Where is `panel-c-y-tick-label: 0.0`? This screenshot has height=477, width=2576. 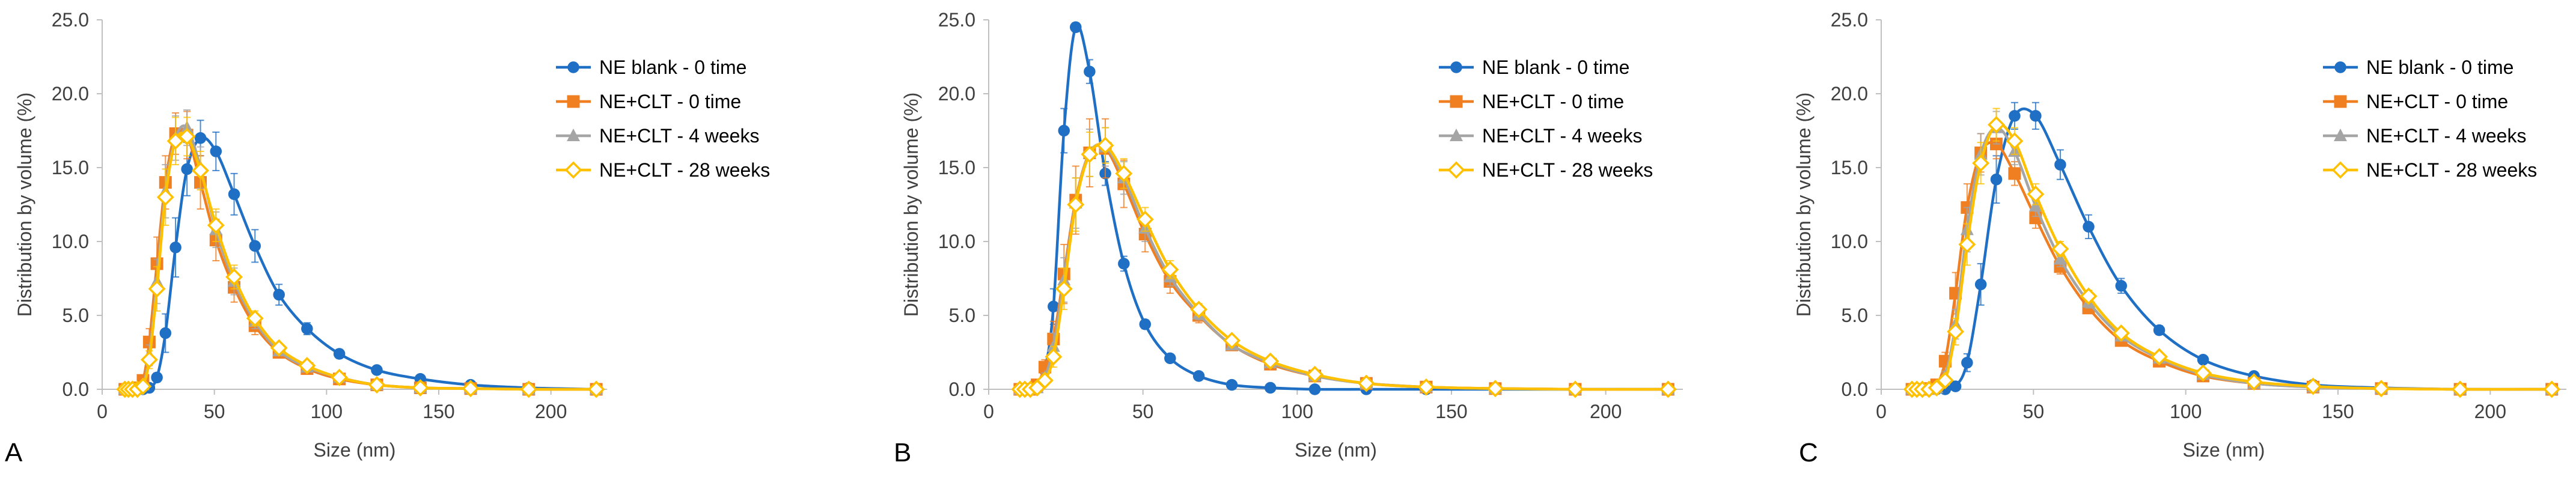
panel-c-y-tick-label: 0.0 is located at coordinates (1855, 389).